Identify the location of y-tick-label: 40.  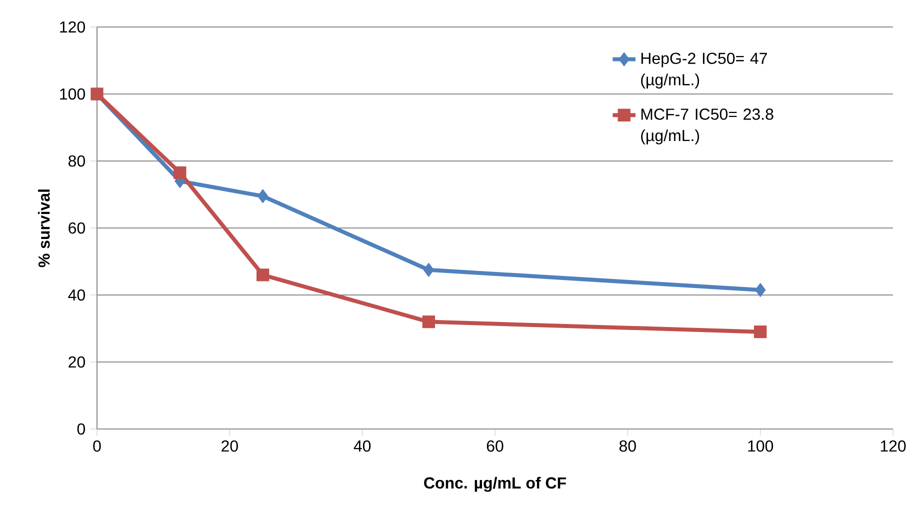
(76, 295).